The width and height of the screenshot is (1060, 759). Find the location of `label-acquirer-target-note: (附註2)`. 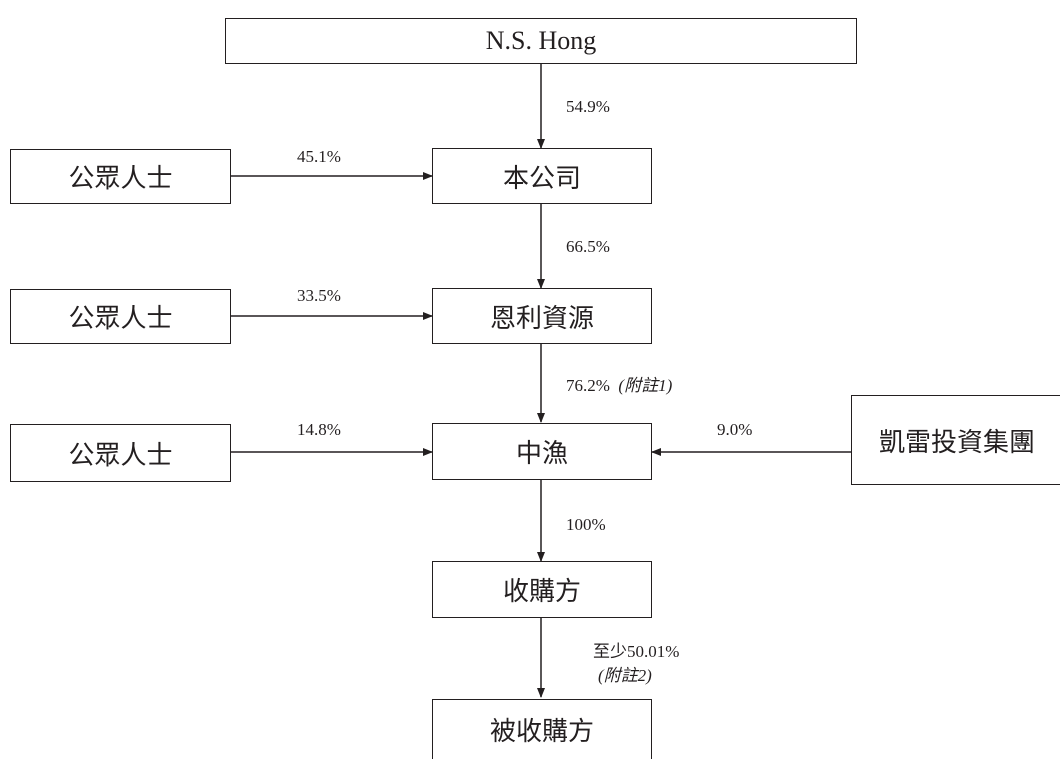

label-acquirer-target-note: (附註2) is located at coordinates (625, 675).